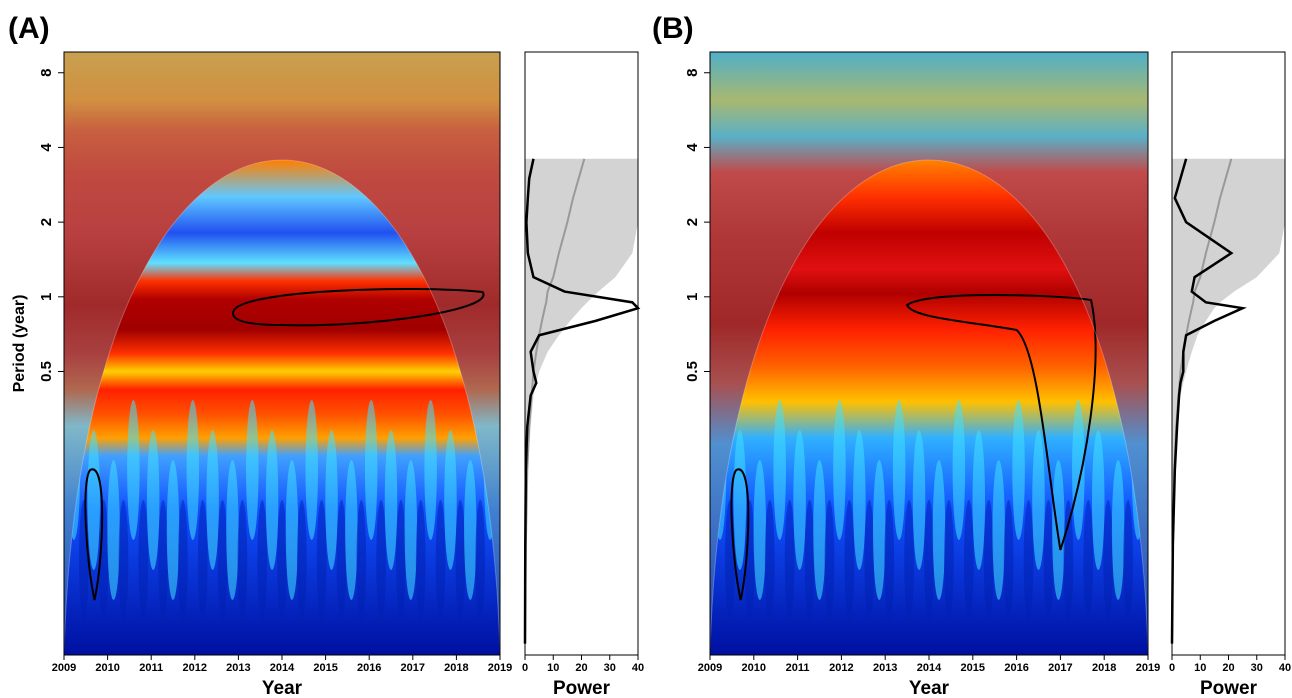 Image resolution: width=1292 pixels, height=698 pixels. Describe the element at coordinates (1172, 668) in the screenshot. I see `x-tick-label: 0` at that location.